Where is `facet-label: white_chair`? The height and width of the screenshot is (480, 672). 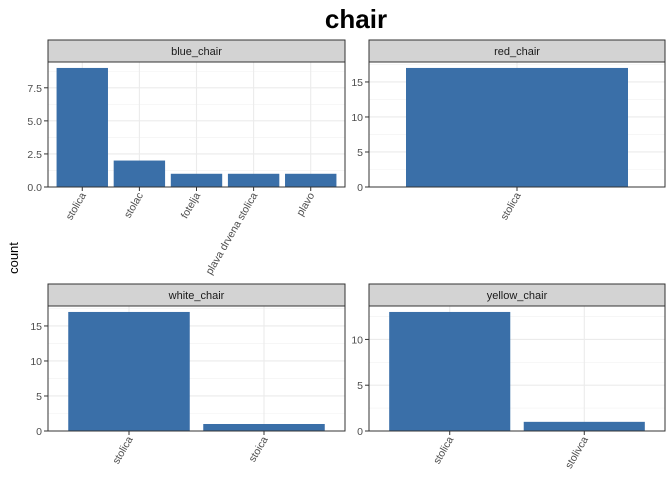
facet-label: white_chair is located at coordinates (196, 296).